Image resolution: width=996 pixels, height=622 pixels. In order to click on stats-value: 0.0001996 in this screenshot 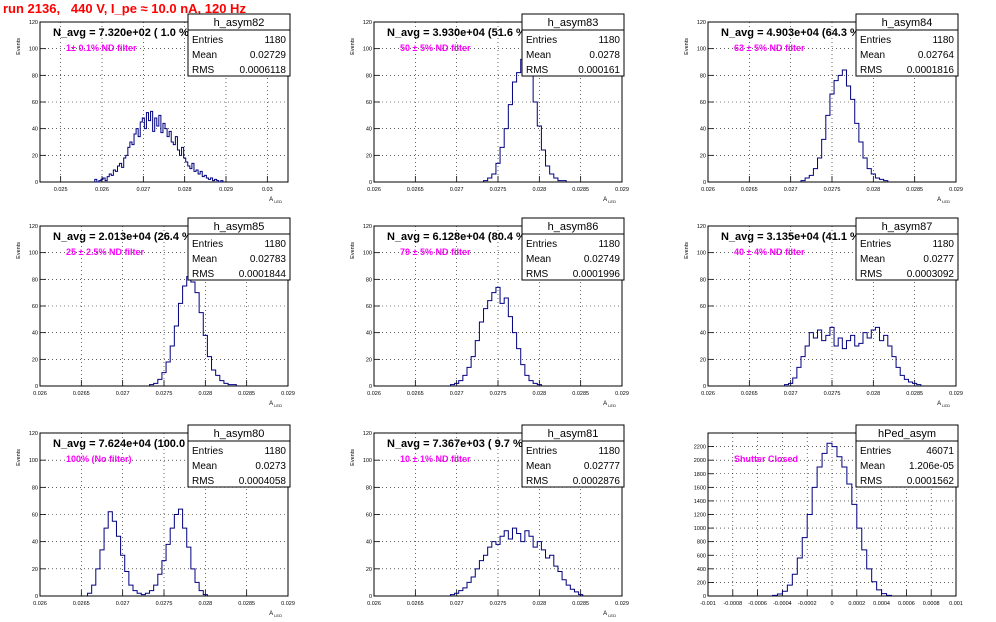, I will do `click(597, 274)`.